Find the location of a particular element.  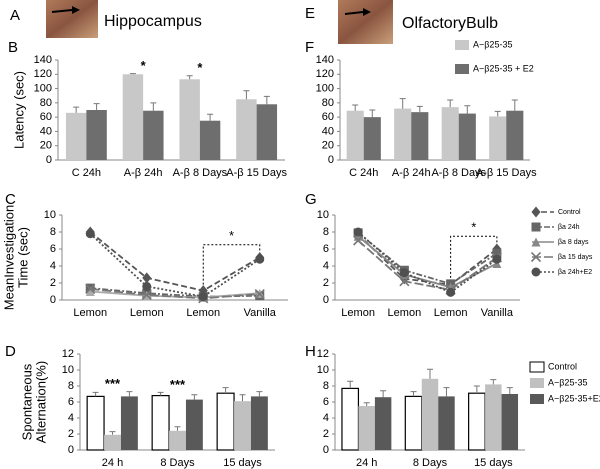

annotation-bracket is located at coordinates (474, 256).